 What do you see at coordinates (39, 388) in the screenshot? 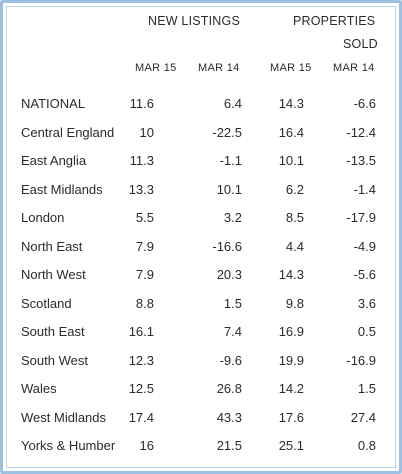
I see `region-name: Wales` at bounding box center [39, 388].